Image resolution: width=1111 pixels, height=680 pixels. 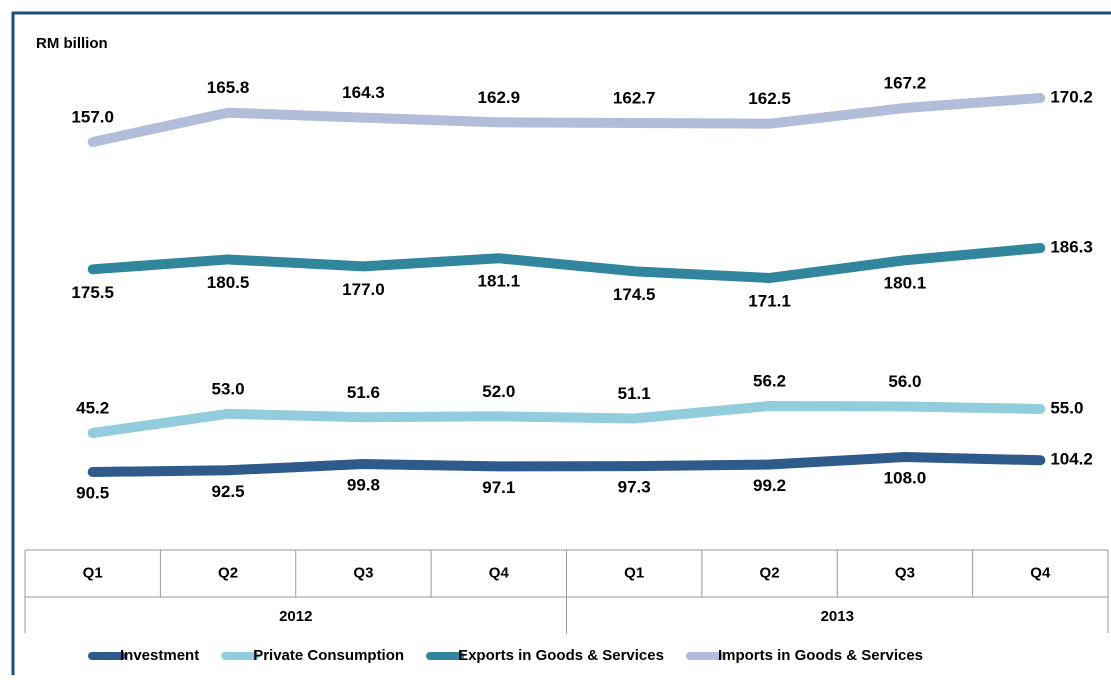 What do you see at coordinates (499, 97) in the screenshot?
I see `data-label: 162.9` at bounding box center [499, 97].